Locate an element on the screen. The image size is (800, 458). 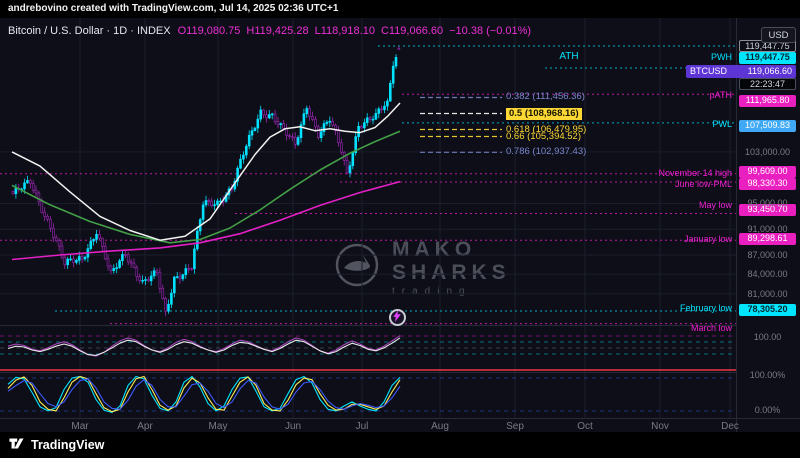
price-axis-badge: 98,330.30 is located at coordinates (767, 184).